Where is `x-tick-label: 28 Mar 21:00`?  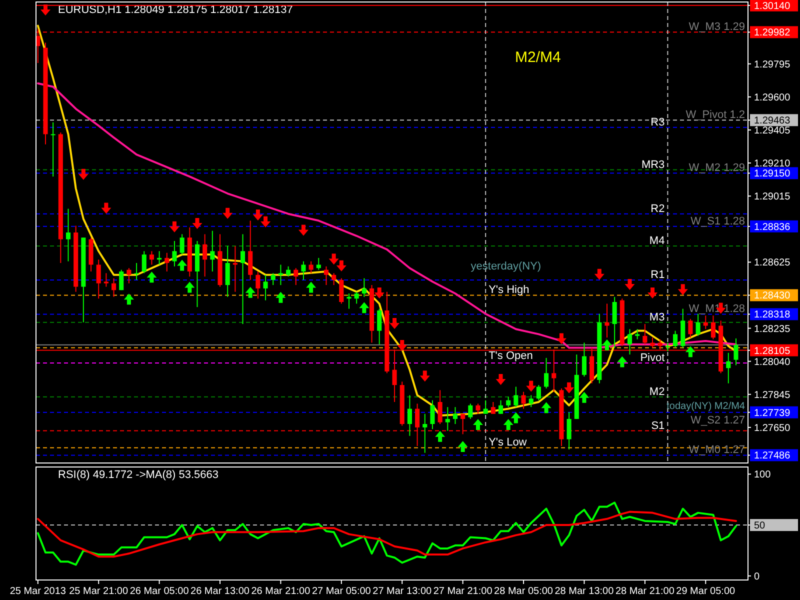 x-tick-label: 28 Mar 21:00 is located at coordinates (645, 591).